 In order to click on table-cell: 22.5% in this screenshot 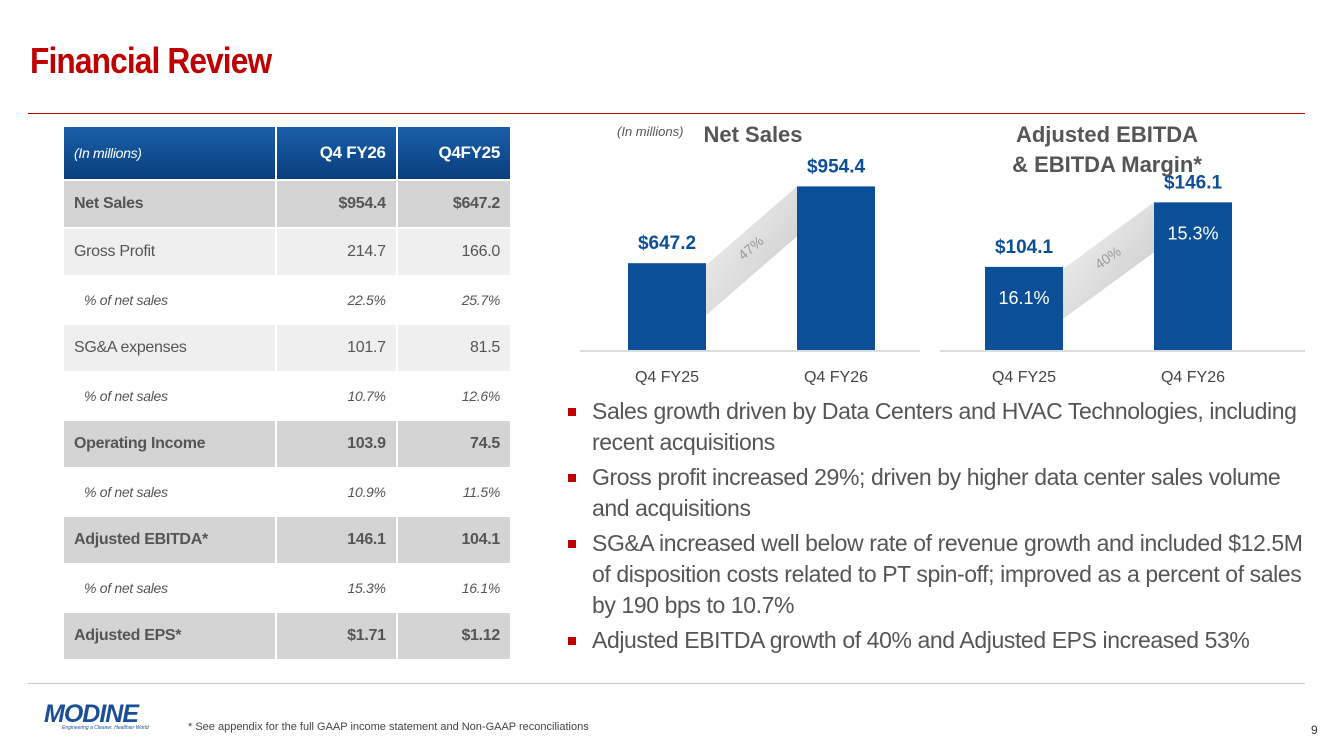, I will do `click(336, 300)`.